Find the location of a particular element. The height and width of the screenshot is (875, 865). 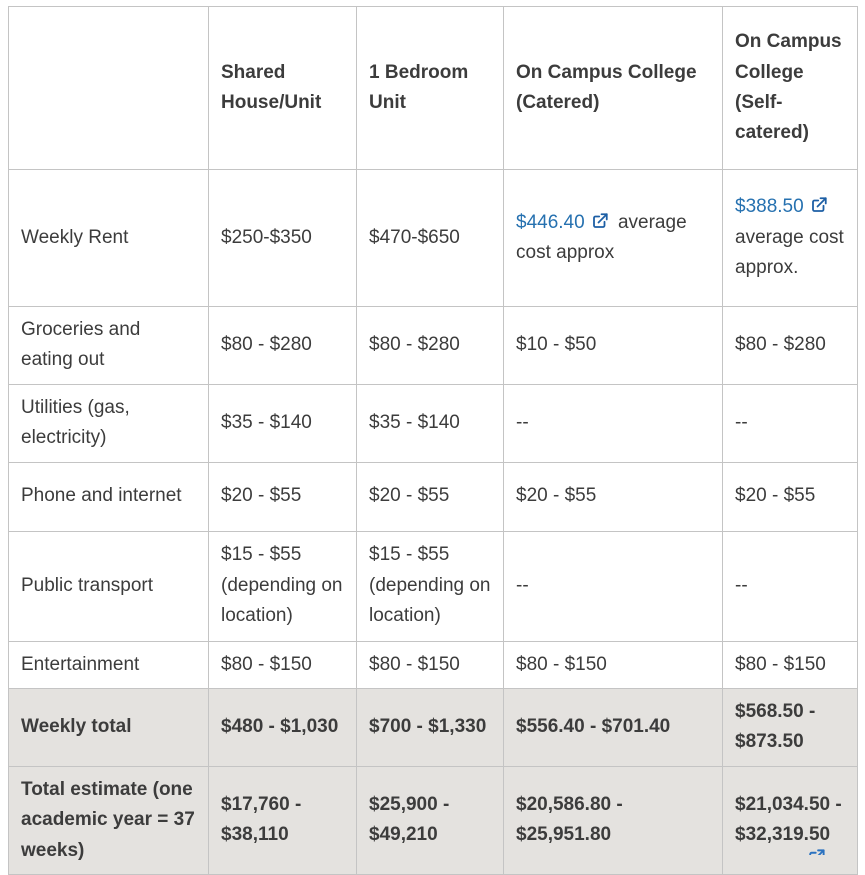

header-on-campus-catered: On Campus College (Catered) is located at coordinates (613, 88).